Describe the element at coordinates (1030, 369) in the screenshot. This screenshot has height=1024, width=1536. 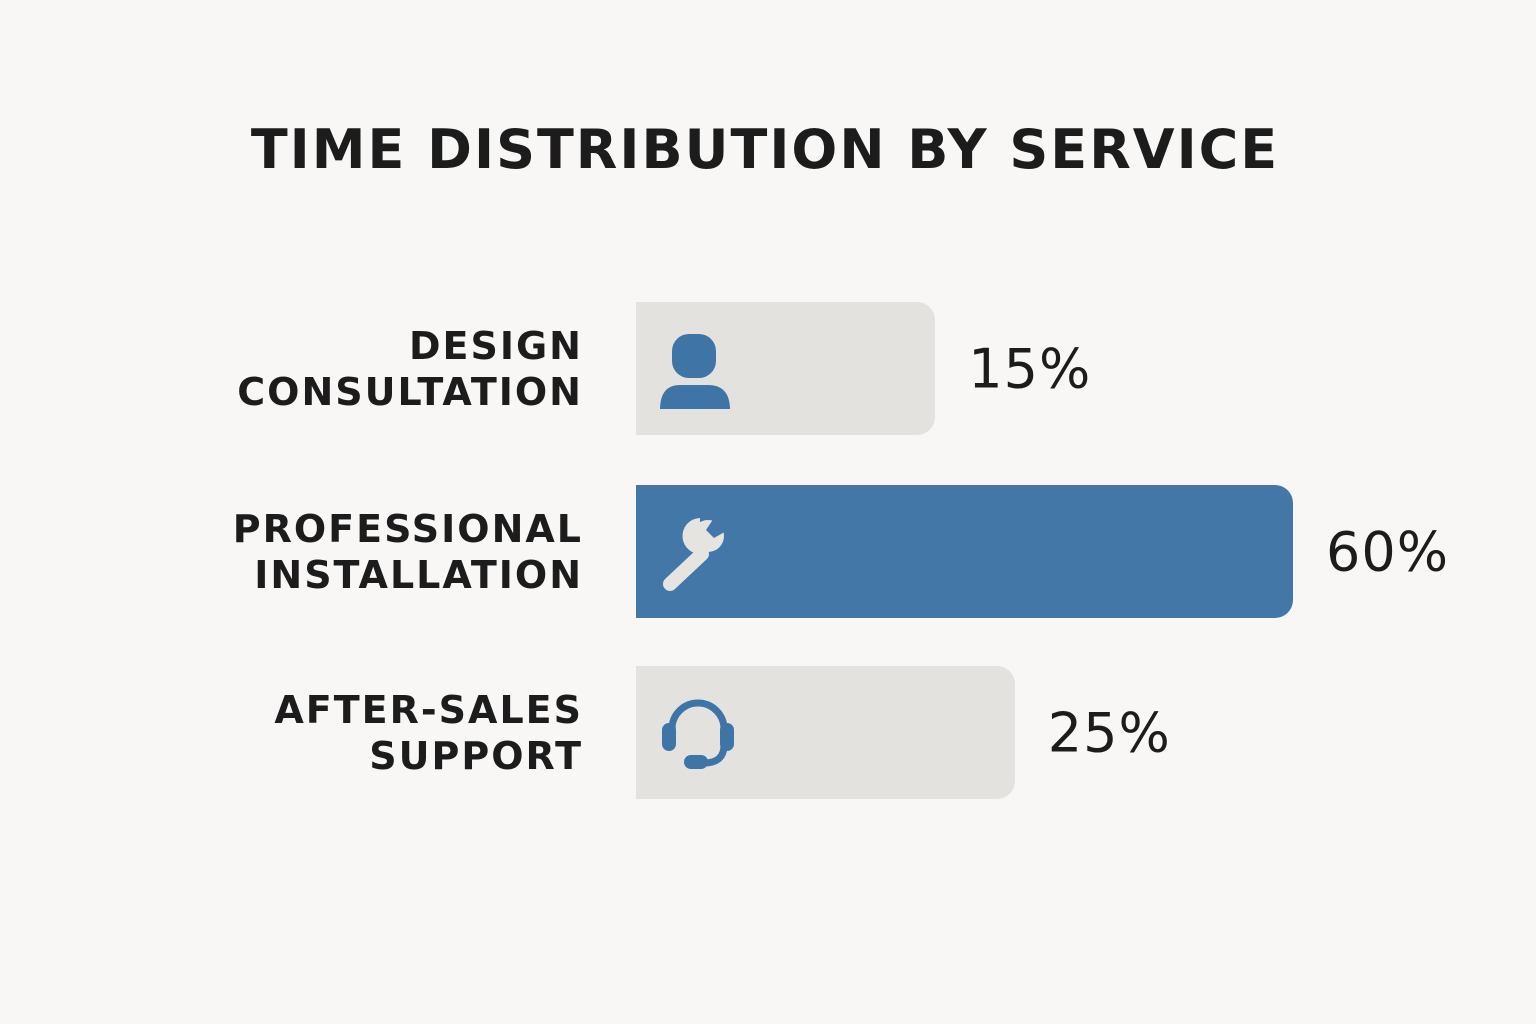
I see `value-label: 15%` at that location.